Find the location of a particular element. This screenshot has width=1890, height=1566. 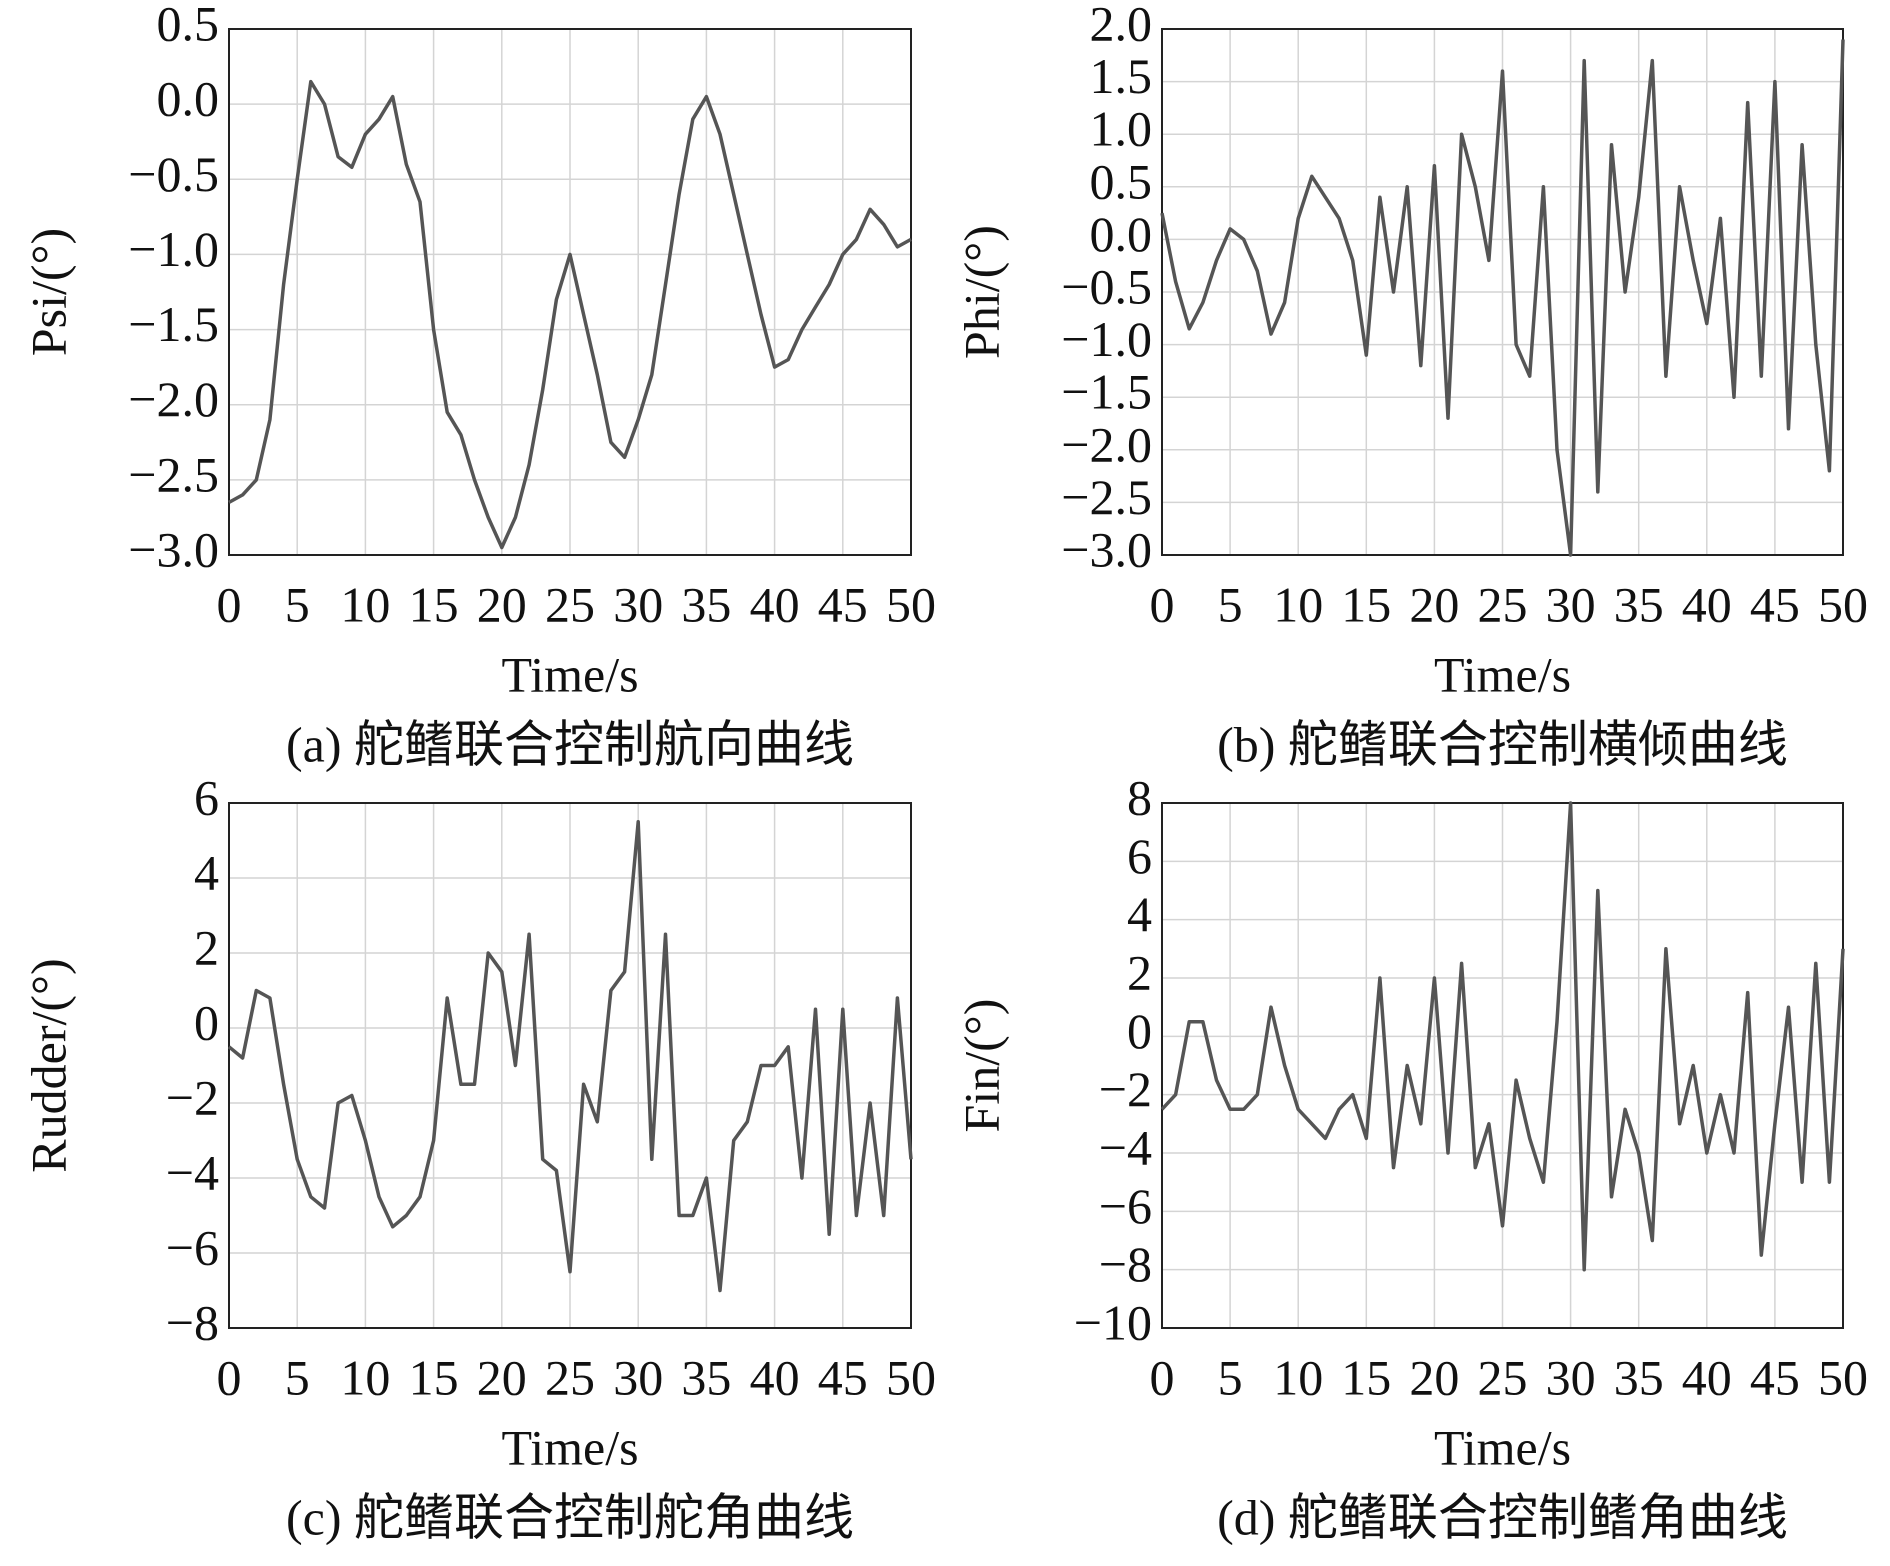

y-tick-label: 2.0 is located at coordinates (1121, 25).